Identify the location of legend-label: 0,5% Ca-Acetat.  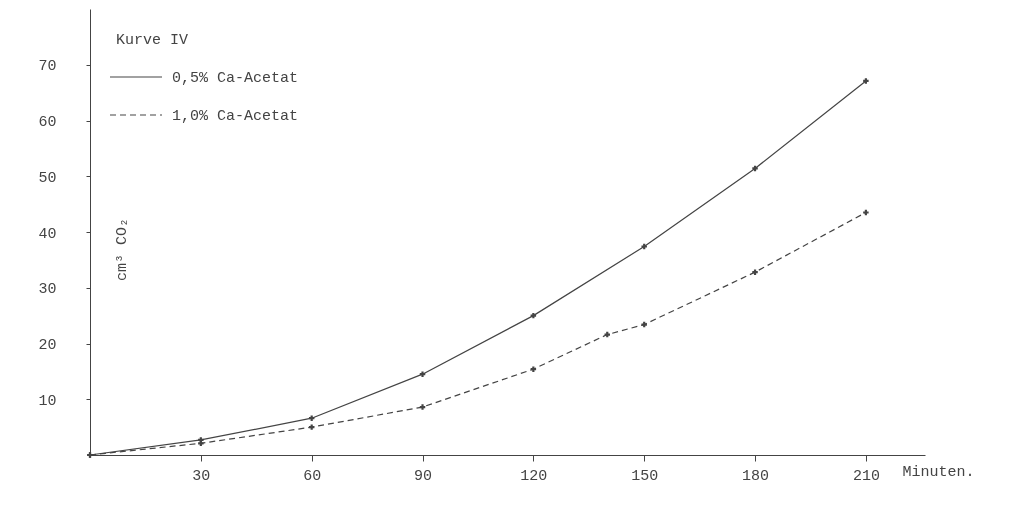
(235, 78).